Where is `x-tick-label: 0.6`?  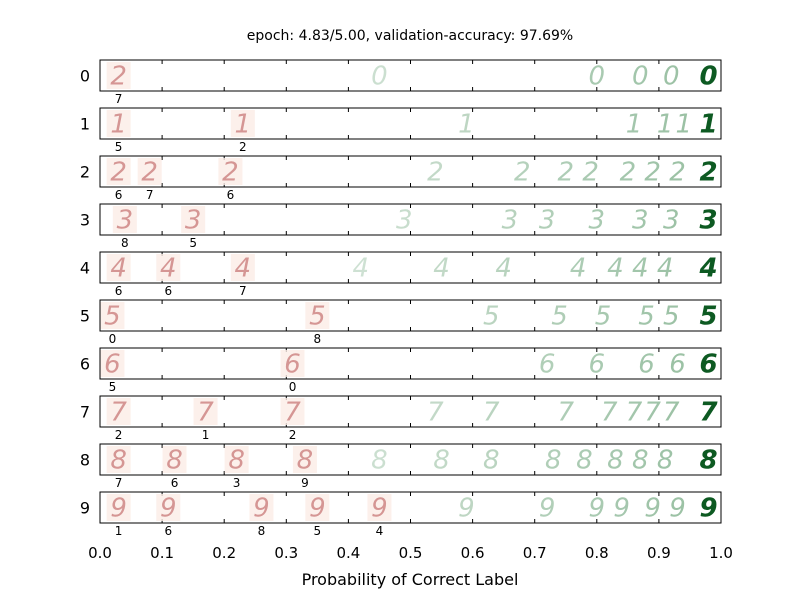 x-tick-label: 0.6 is located at coordinates (473, 553).